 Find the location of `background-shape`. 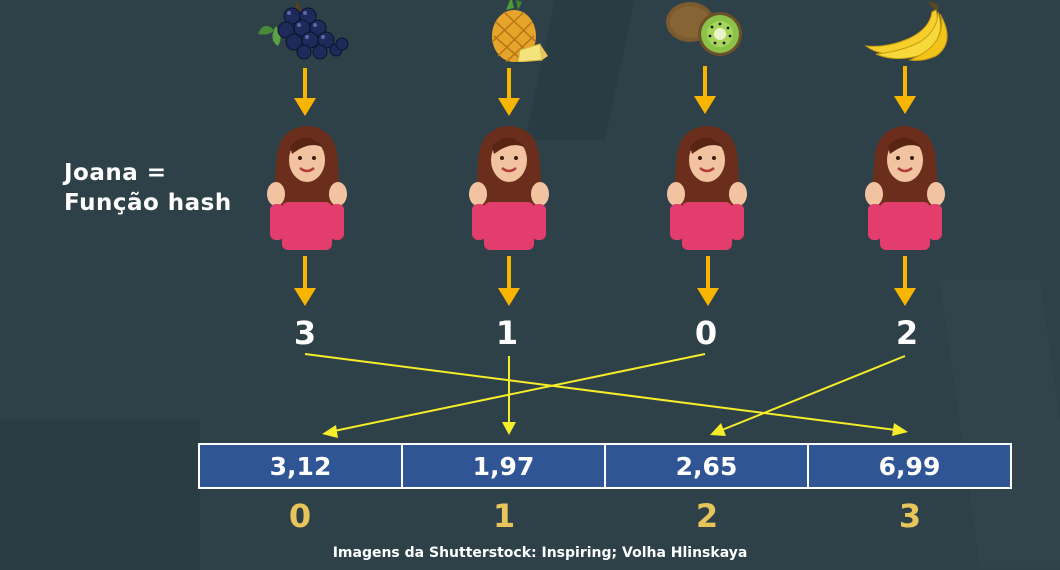

background-shape is located at coordinates (100, 495).